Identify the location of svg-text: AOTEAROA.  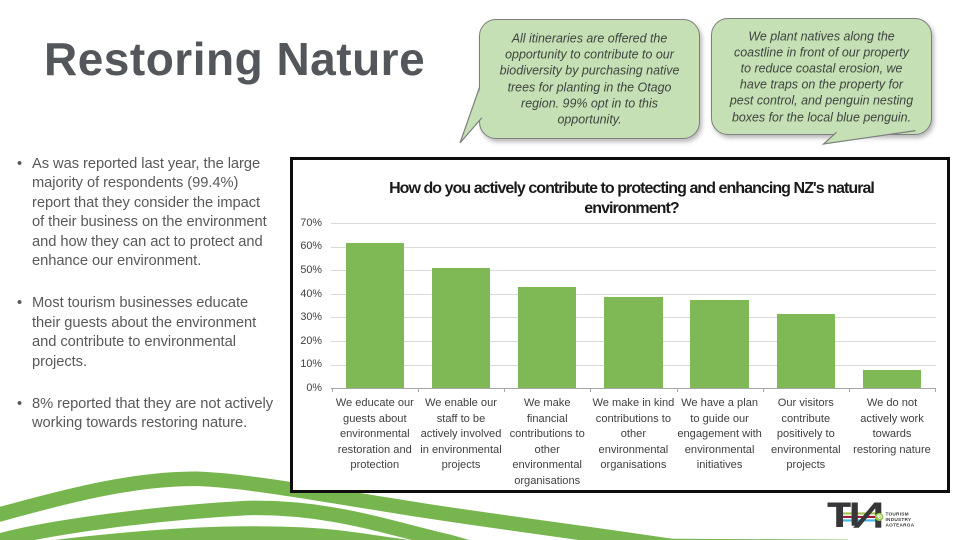
(900, 524).